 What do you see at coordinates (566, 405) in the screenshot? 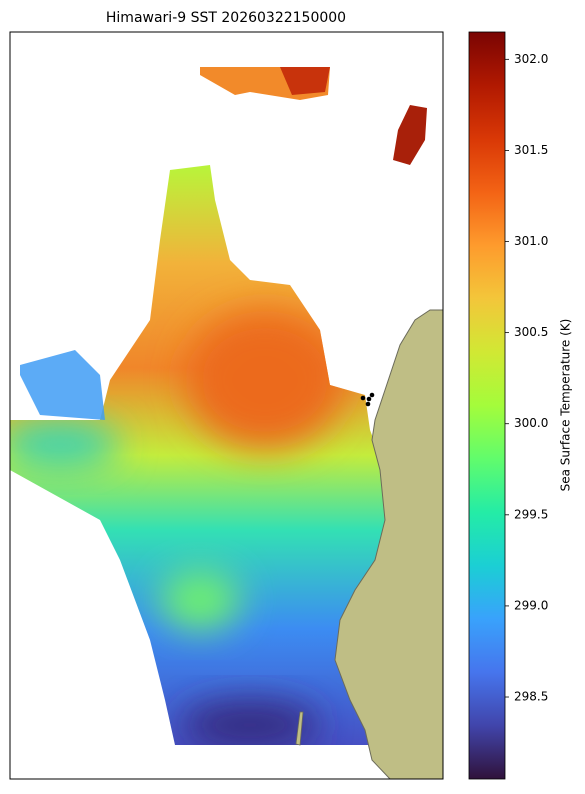
I see `colorbar-label: Sea Surface Temperature (K)` at bounding box center [566, 405].